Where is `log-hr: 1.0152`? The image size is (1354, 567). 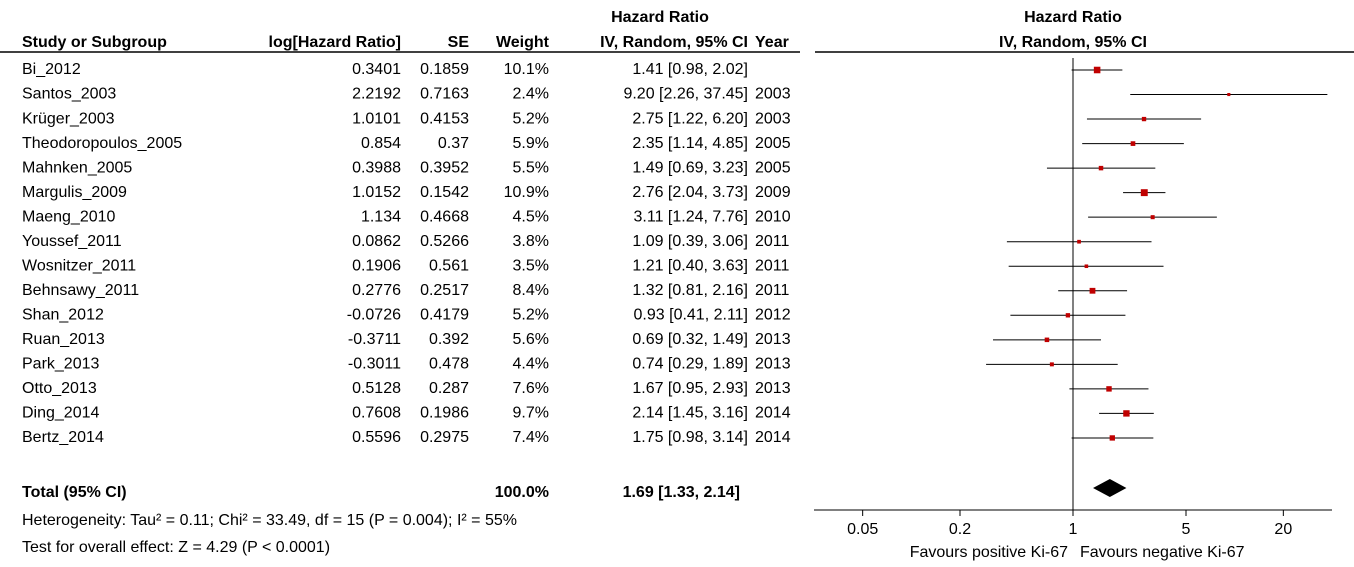
log-hr: 1.0152 is located at coordinates (376, 192).